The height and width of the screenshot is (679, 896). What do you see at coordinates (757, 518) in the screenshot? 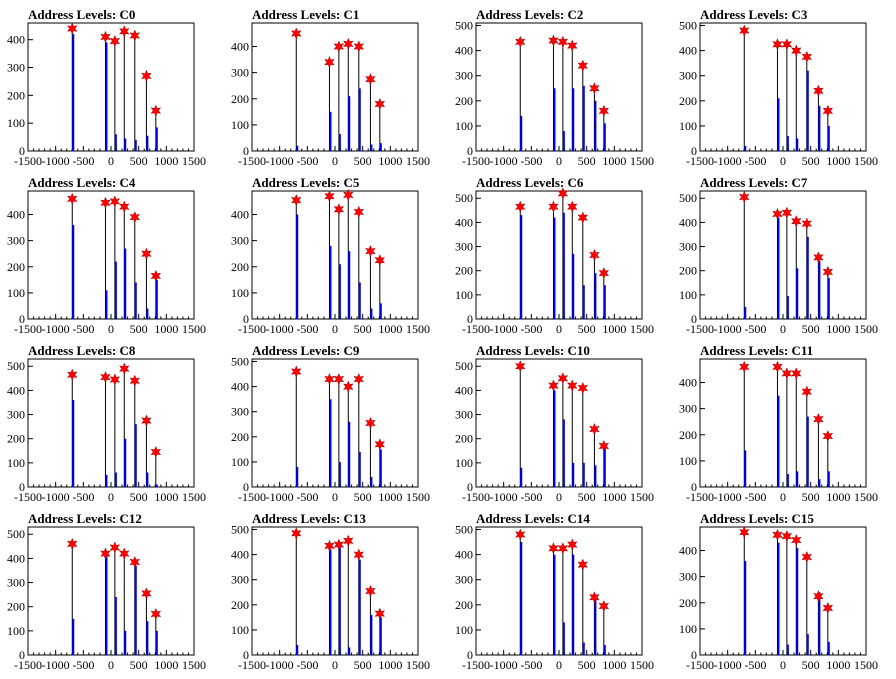
I see `panel-title: Address Levels: C15` at bounding box center [757, 518].